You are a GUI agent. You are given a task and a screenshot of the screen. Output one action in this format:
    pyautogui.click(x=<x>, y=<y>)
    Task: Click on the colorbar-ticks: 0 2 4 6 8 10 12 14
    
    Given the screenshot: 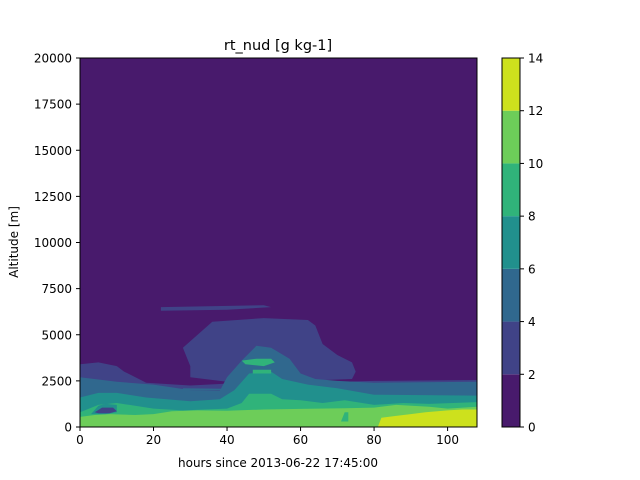 What is the action you would take?
    pyautogui.click(x=531, y=243)
    